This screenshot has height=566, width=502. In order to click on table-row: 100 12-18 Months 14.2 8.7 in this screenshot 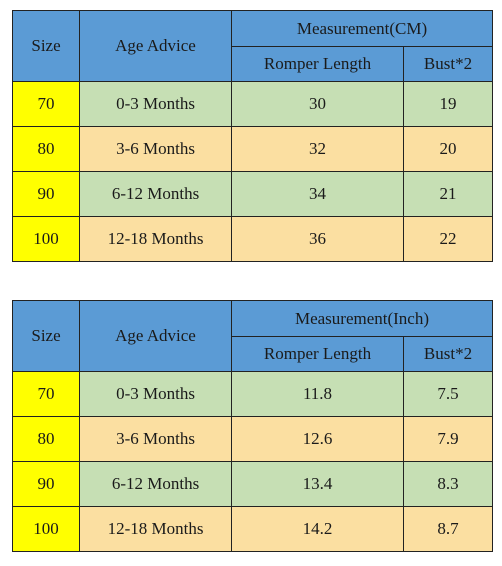, I will do `click(252, 529)`.